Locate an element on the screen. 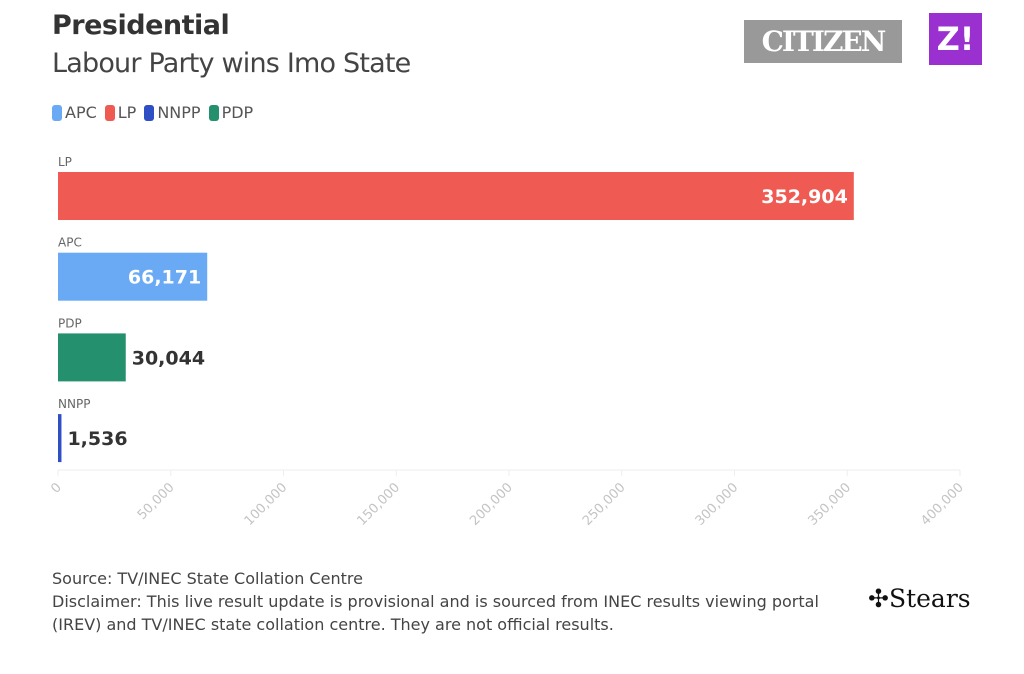 This screenshot has width=1024, height=674. bar-apc is located at coordinates (133, 276).